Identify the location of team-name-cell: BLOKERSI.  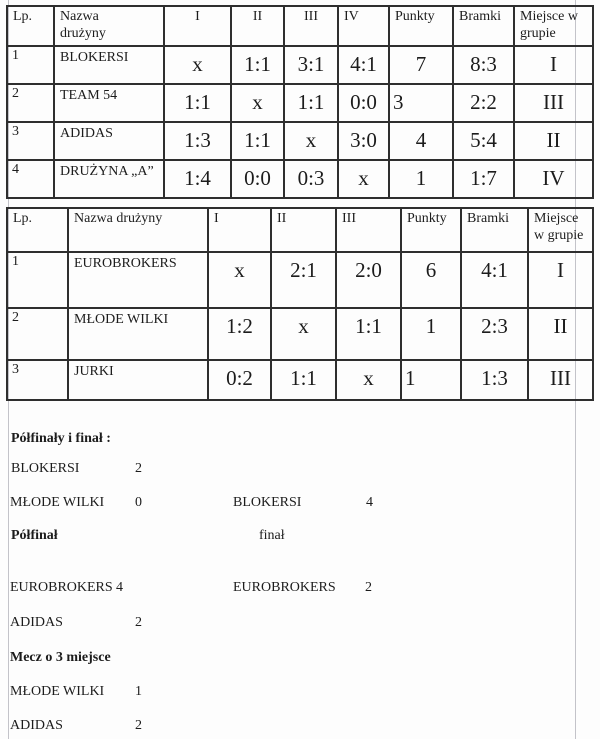
(109, 64).